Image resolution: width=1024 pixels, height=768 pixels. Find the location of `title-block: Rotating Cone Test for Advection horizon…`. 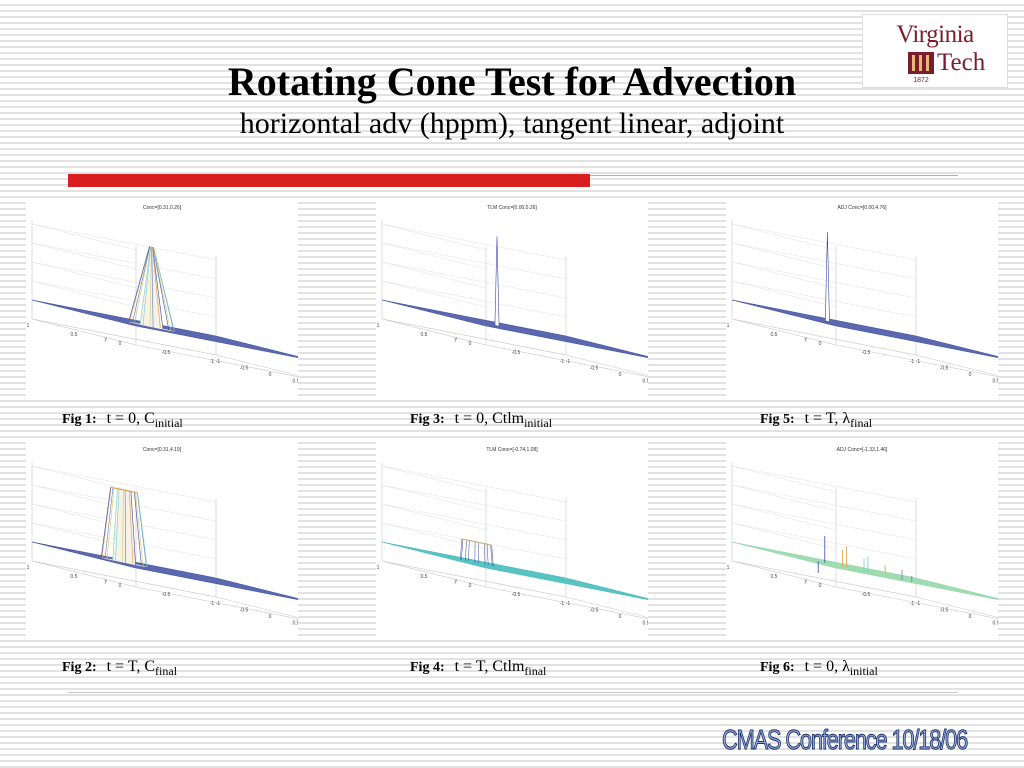

title-block: Rotating Cone Test for Advection horizon… is located at coordinates (512, 100).